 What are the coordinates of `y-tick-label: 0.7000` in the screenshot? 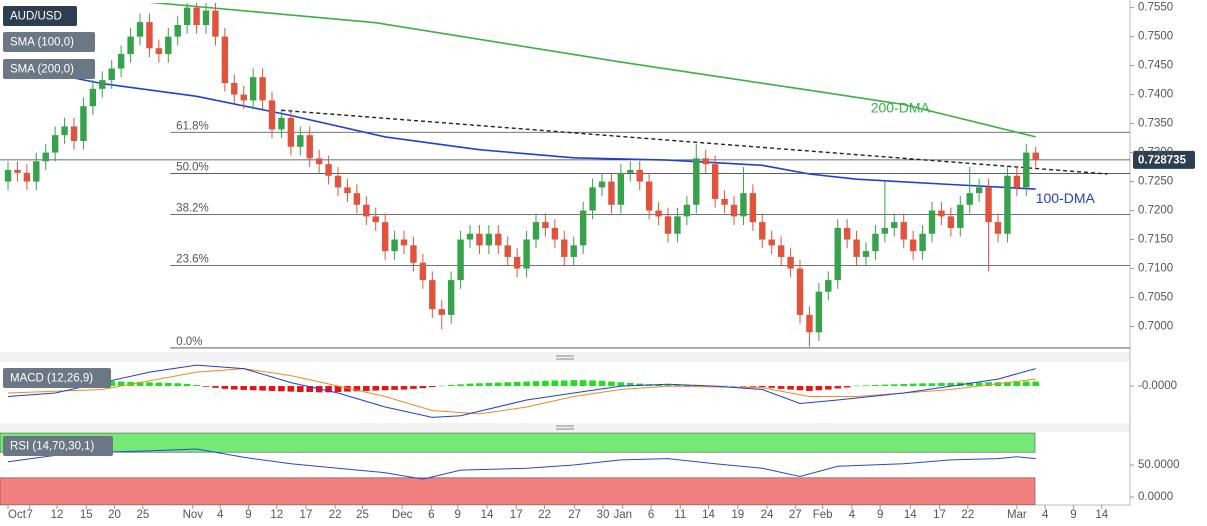 It's located at (1155, 327).